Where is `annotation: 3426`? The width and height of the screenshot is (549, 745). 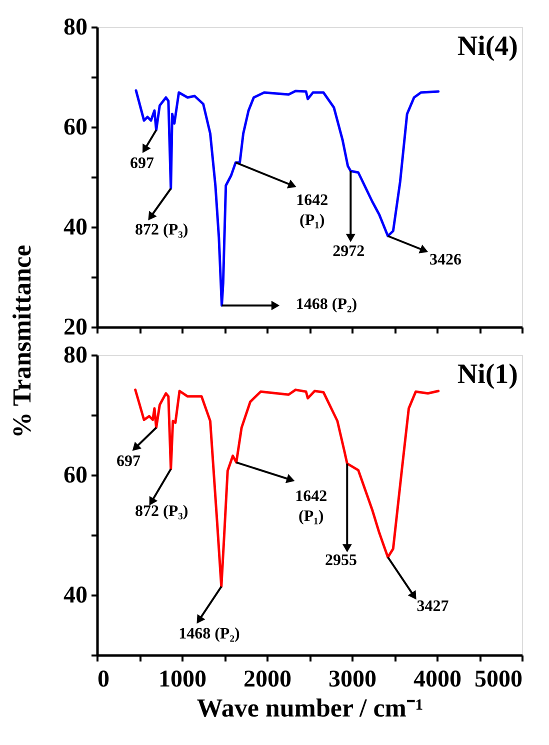 annotation: 3426 is located at coordinates (446, 260).